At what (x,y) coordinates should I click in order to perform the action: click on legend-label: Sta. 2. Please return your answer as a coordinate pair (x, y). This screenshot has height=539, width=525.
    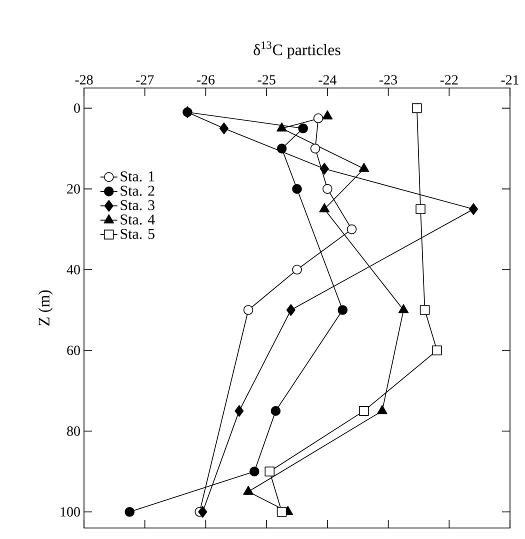
    Looking at the image, I should click on (137, 191).